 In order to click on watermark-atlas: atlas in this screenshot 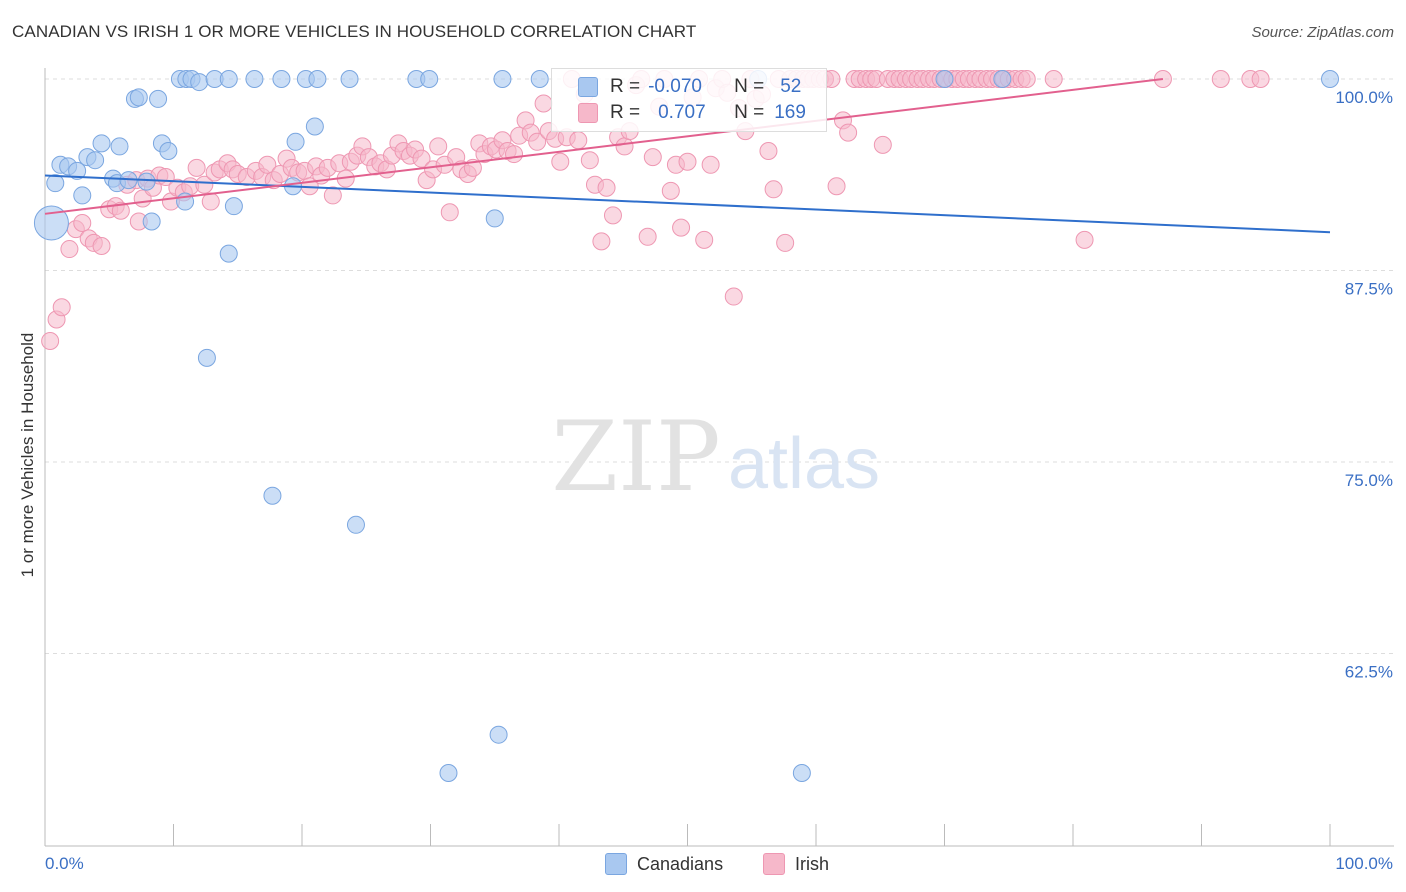, I will do `click(804, 464)`.